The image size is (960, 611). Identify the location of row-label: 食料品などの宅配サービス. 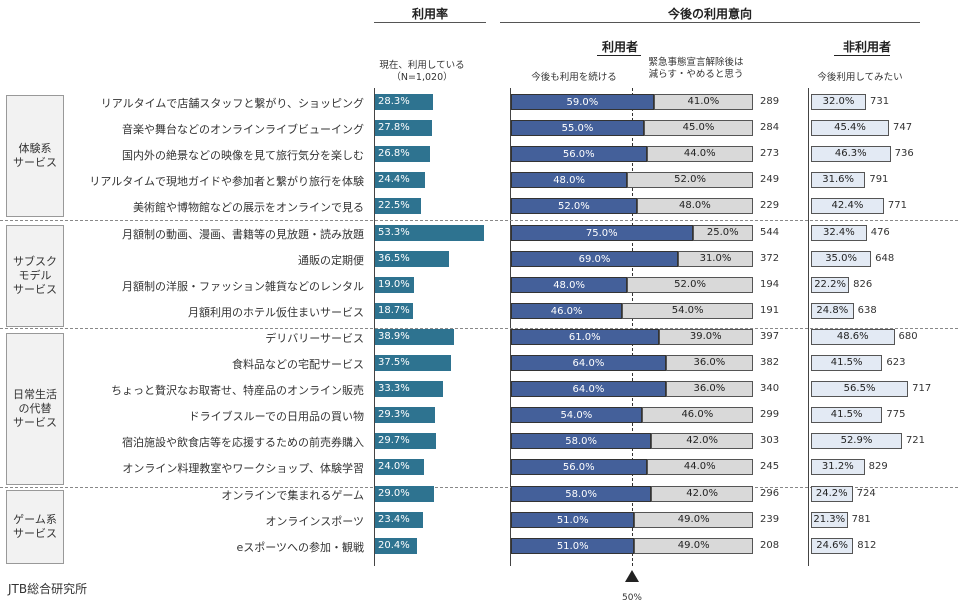
(298, 364).